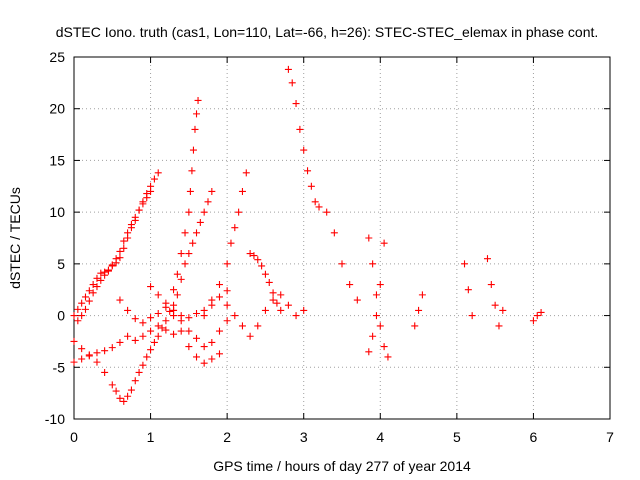  What do you see at coordinates (74, 437) in the screenshot?
I see `x-tick-label: 0` at bounding box center [74, 437].